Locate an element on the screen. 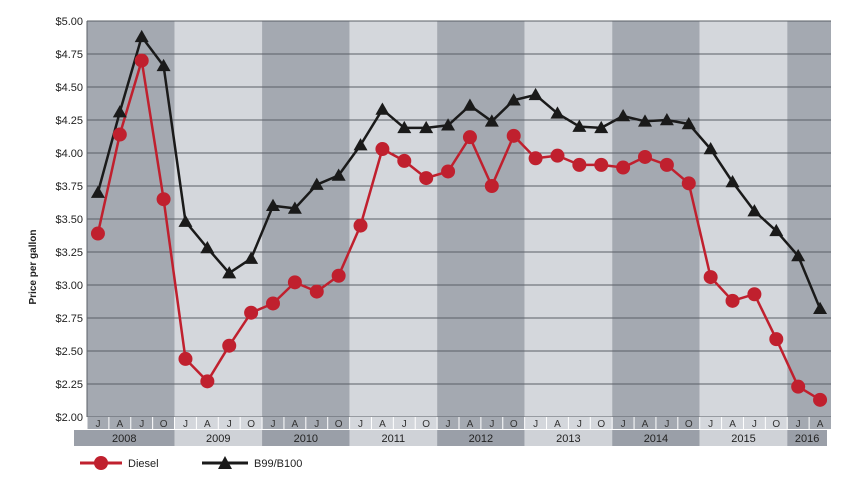 This screenshot has height=479, width=850. year-cell-2016 is located at coordinates (807, 438).